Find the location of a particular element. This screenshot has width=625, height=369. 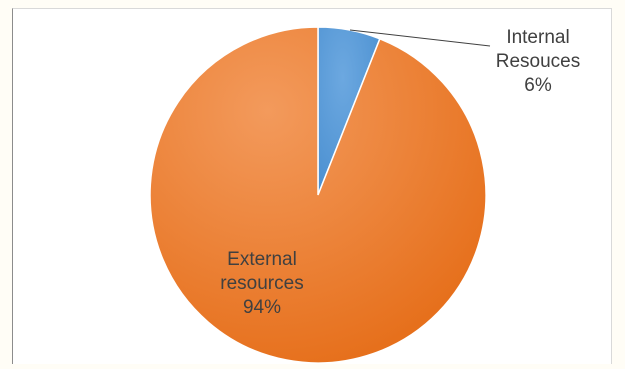

slice-label-line: 94% is located at coordinates (262, 307).